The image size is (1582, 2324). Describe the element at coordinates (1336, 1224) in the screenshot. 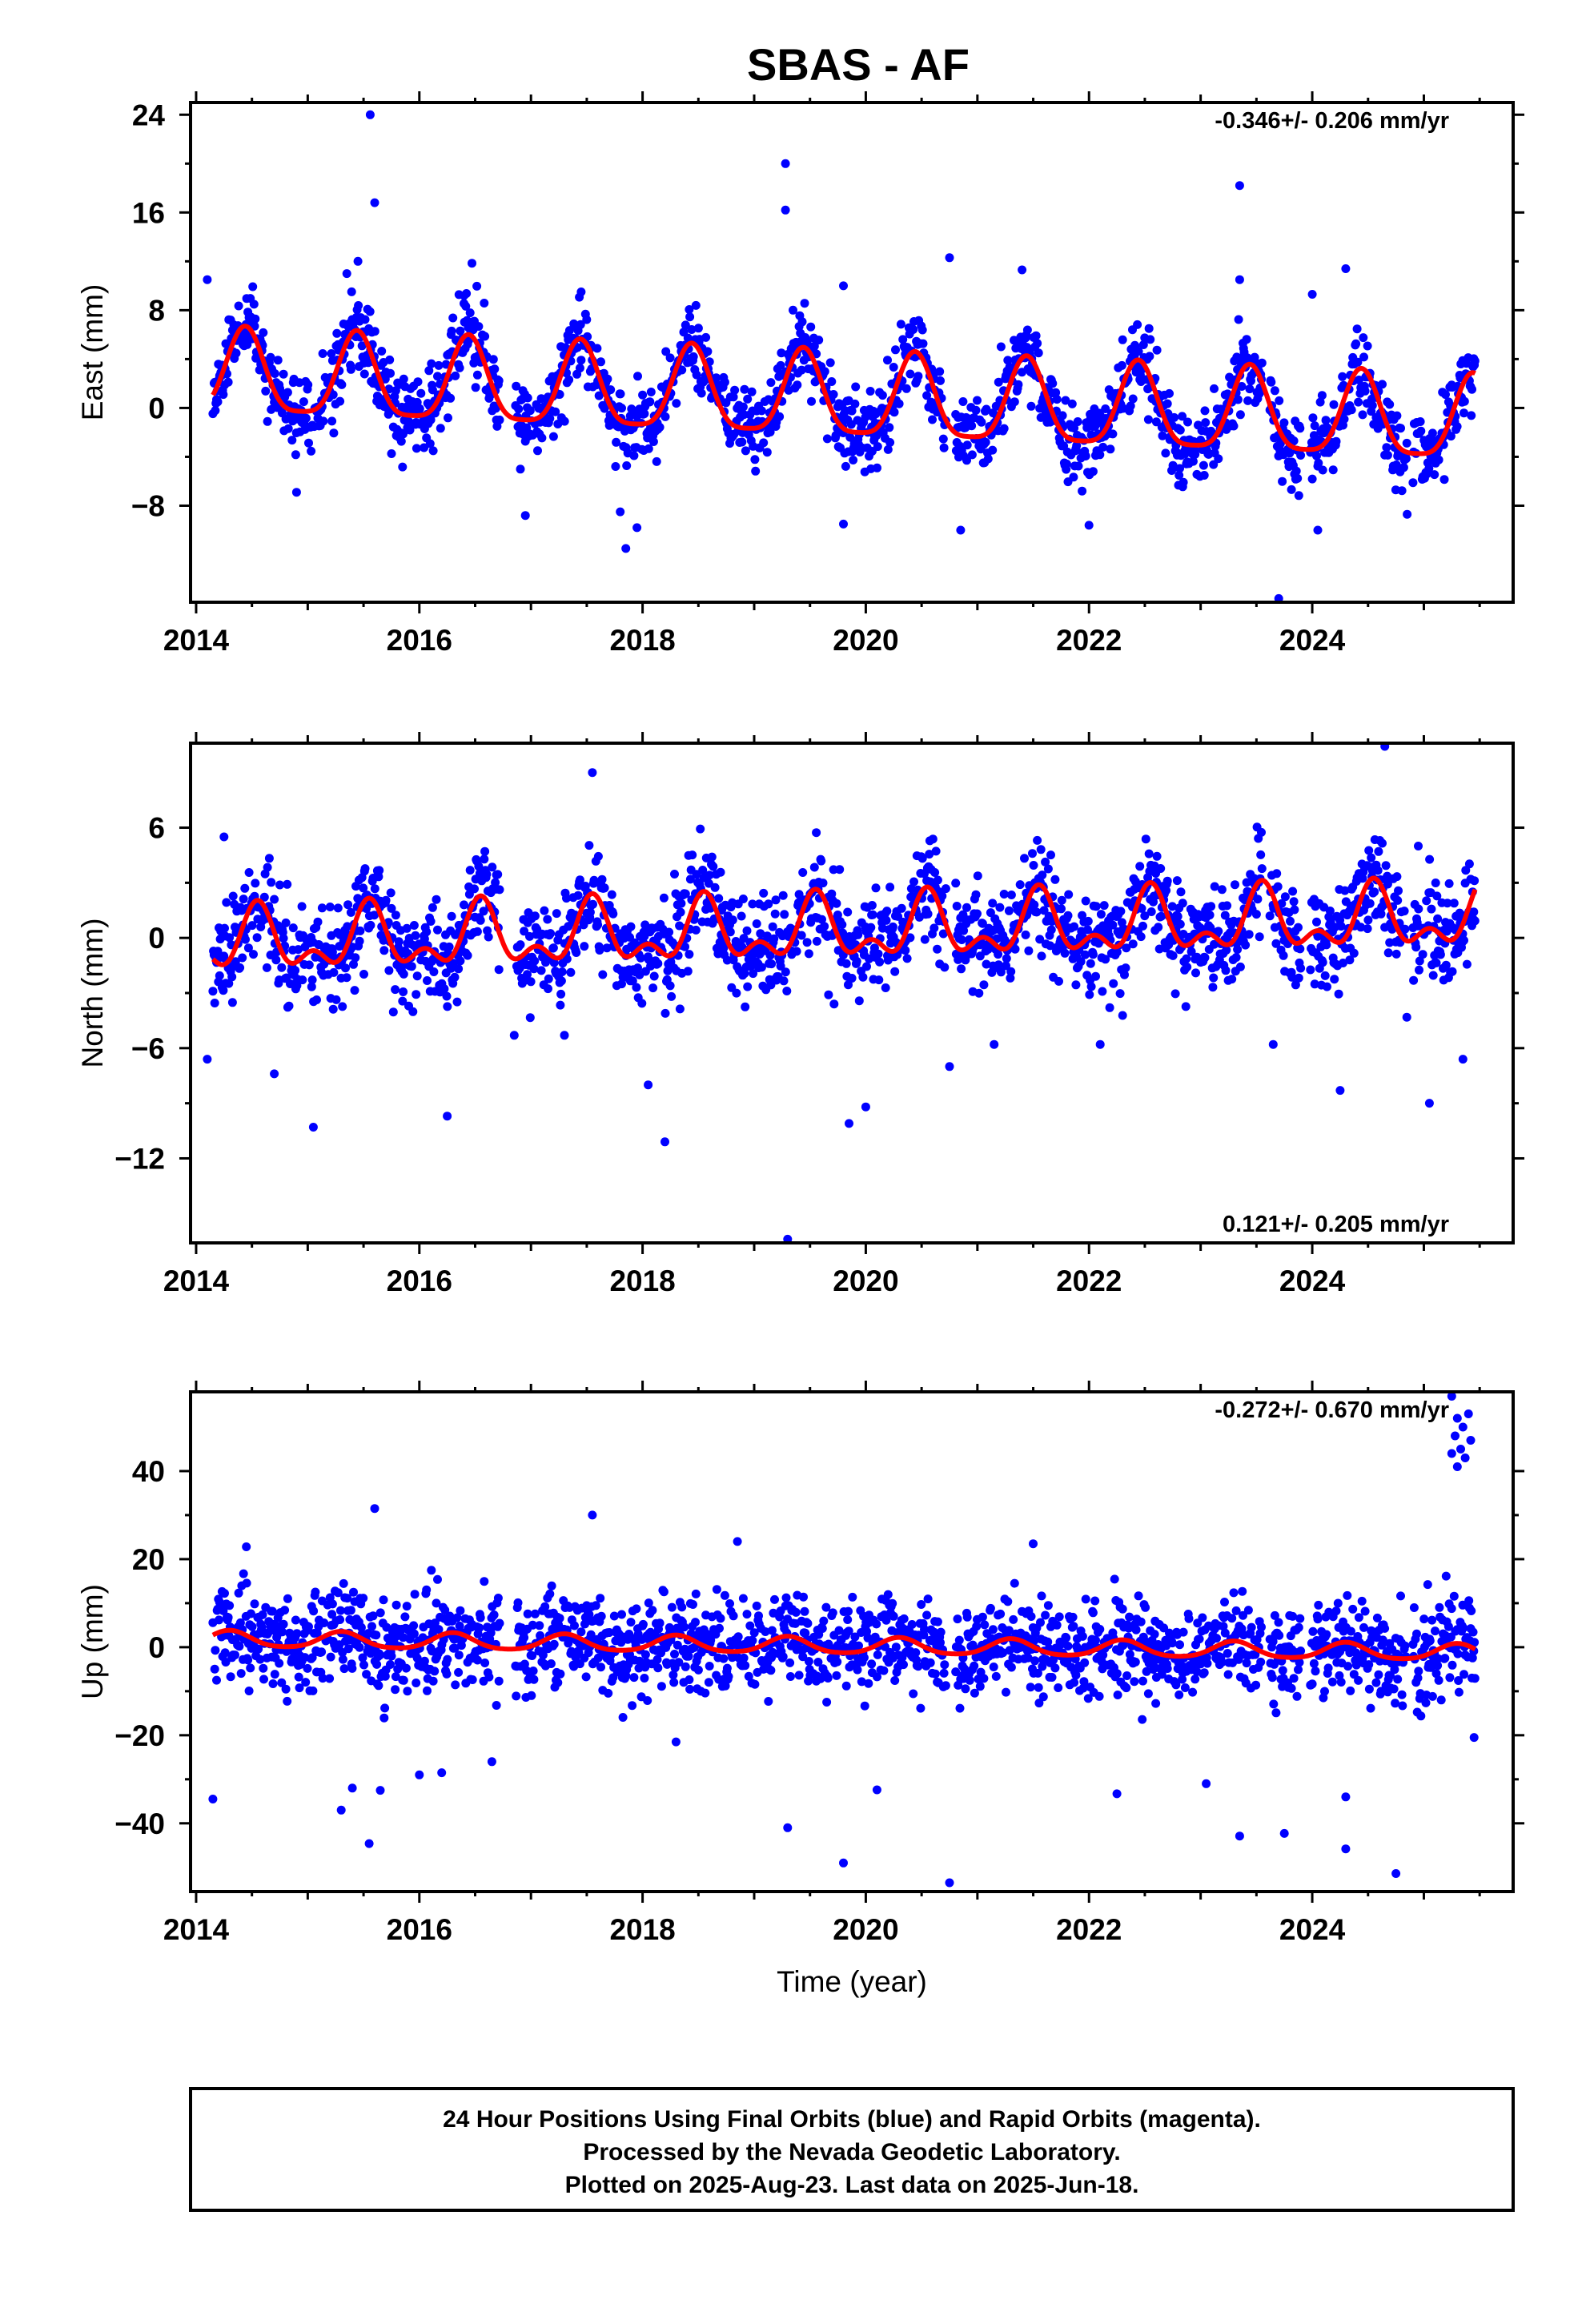

I see `velocity-annotation: 0.121+/- 0.205 mm/yr` at that location.